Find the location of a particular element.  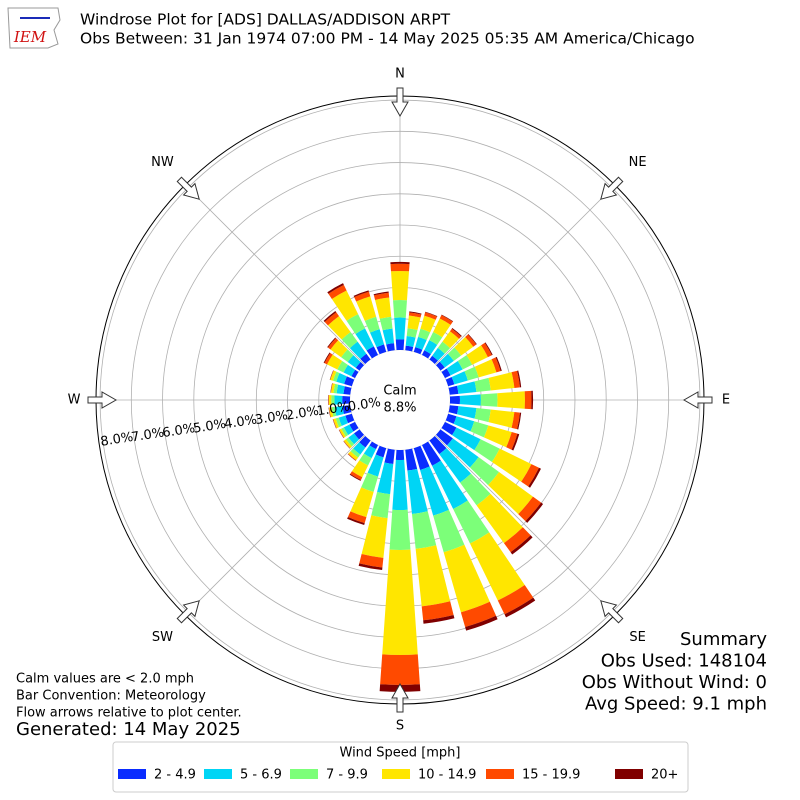

compass-label: S is located at coordinates (400, 726).